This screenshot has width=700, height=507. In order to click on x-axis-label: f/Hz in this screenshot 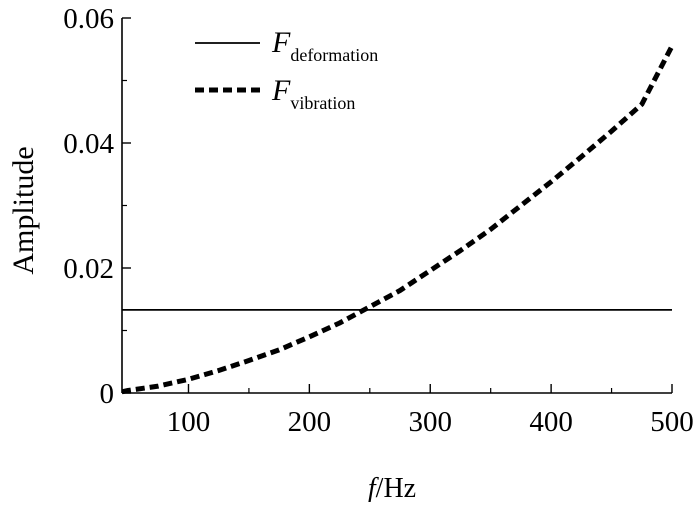, I will do `click(392, 487)`.